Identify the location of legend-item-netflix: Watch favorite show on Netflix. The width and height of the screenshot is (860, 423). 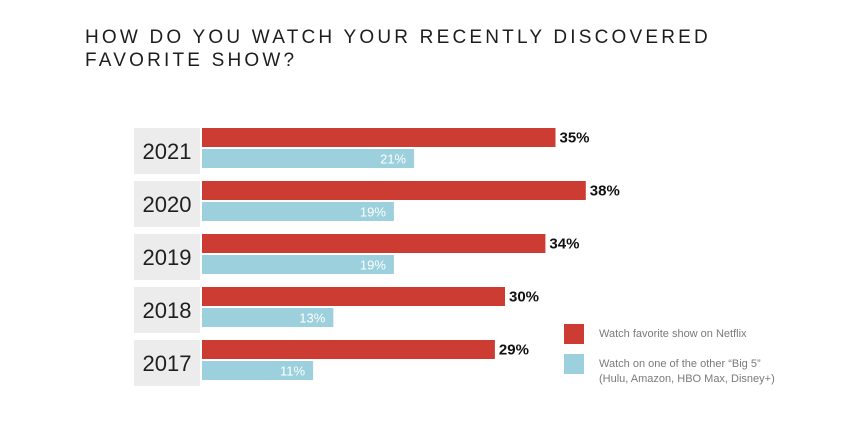
(709, 334).